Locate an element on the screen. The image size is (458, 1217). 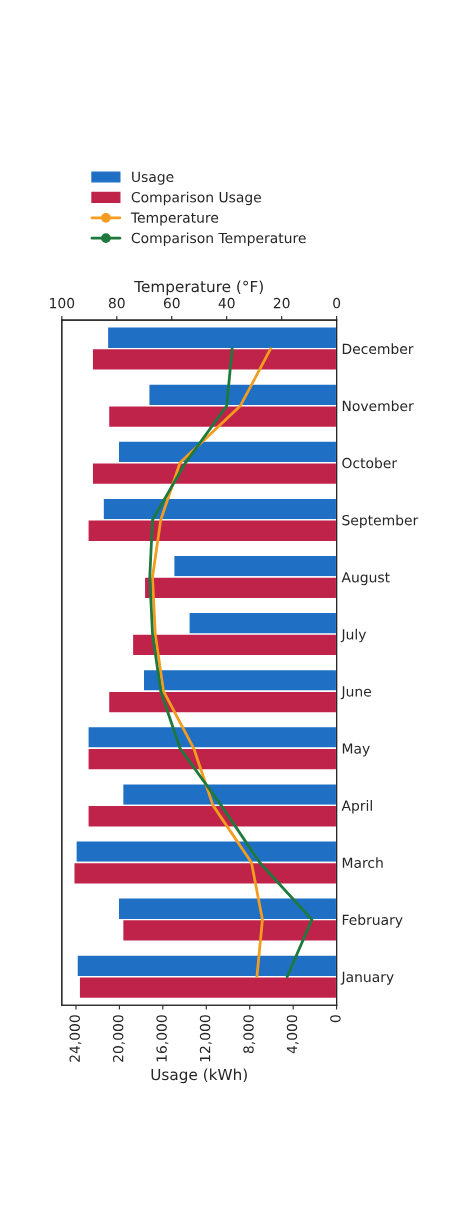
x-tick-label: 20,000 is located at coordinates (118, 1038).